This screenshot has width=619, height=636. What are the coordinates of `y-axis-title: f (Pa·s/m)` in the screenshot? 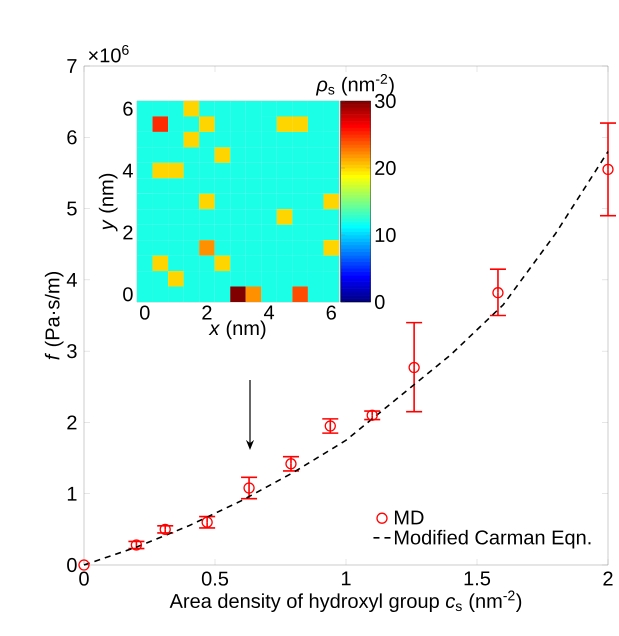 It's located at (54, 316).